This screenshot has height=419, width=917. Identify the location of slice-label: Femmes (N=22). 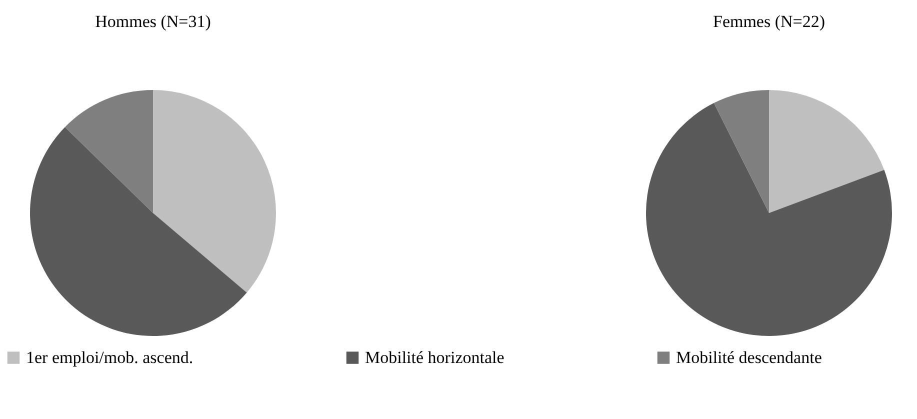
(769, 21).